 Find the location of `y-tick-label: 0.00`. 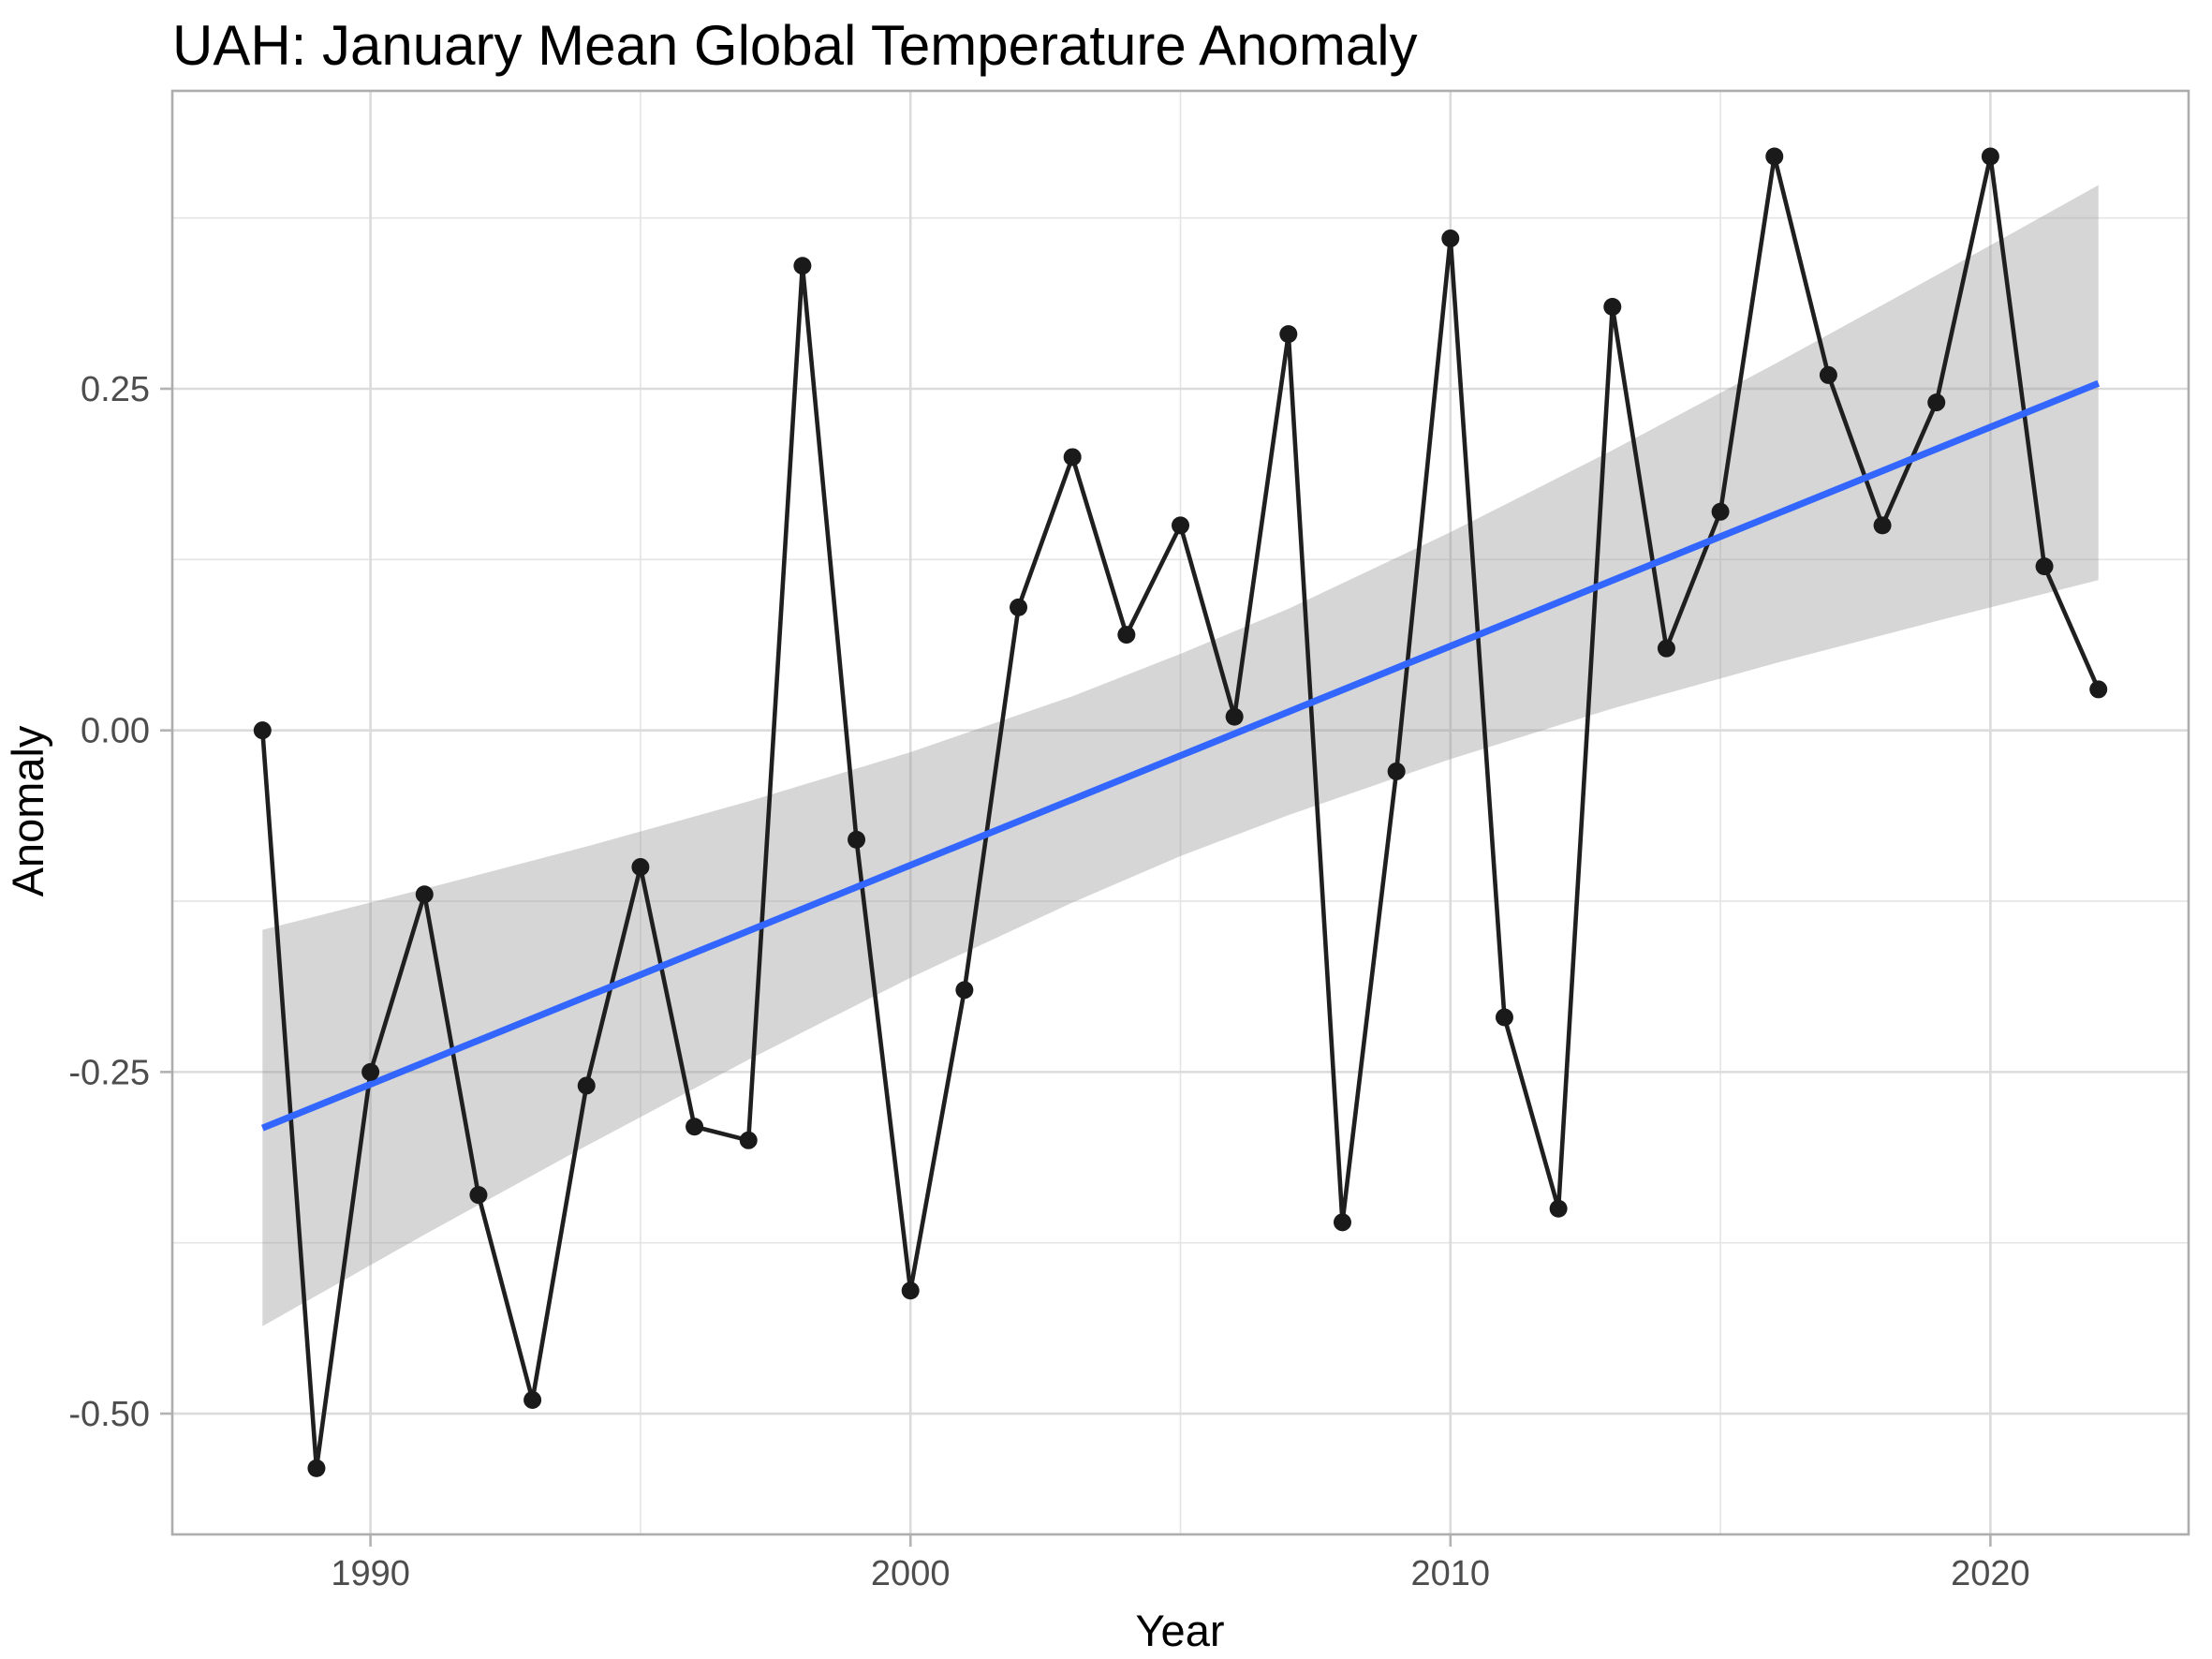

y-tick-label: 0.00 is located at coordinates (115, 732).